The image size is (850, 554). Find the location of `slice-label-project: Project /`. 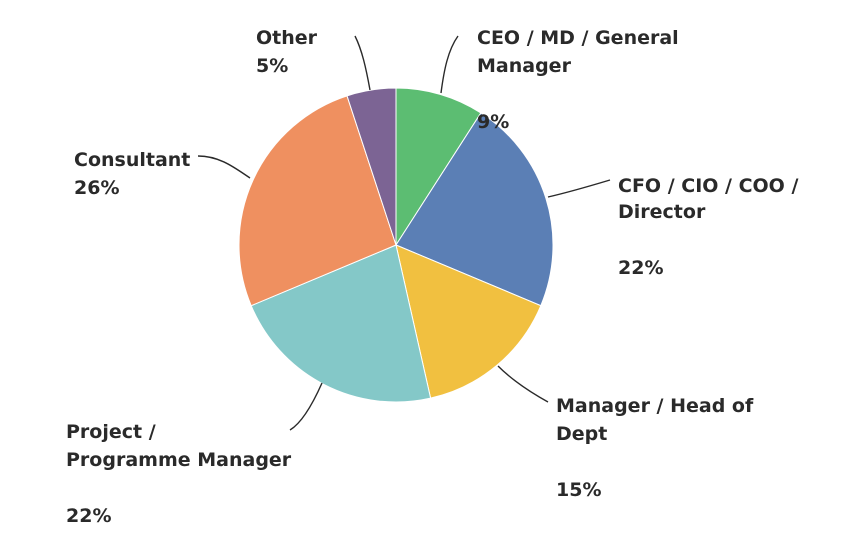

slice-label-project: Project / is located at coordinates (111, 432).